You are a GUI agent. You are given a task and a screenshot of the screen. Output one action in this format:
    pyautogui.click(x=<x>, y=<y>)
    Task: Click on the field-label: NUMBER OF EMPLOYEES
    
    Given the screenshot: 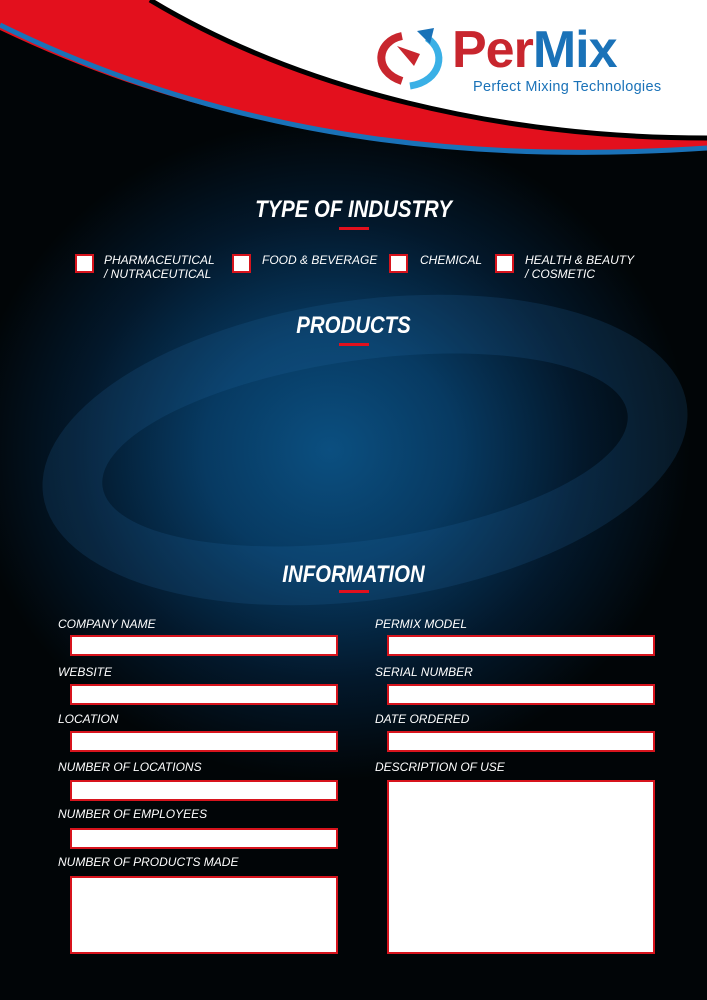 What is the action you would take?
    pyautogui.click(x=133, y=814)
    